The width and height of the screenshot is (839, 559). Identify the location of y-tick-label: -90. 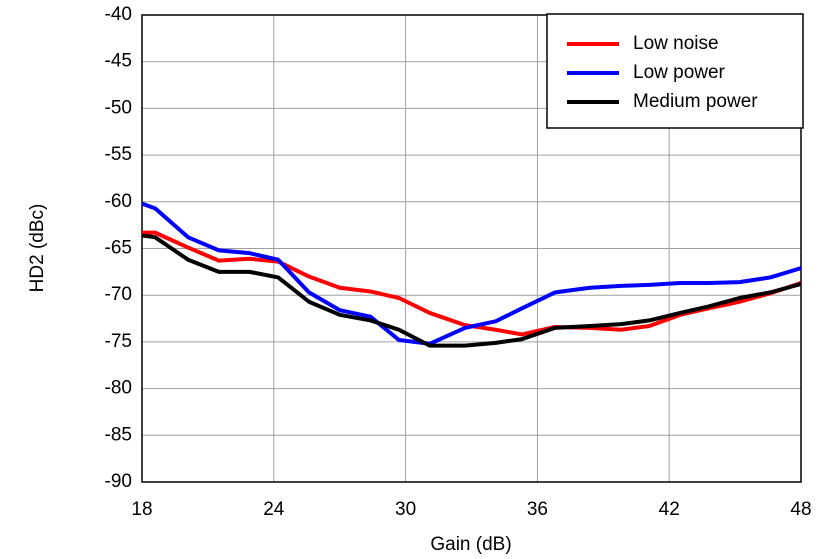
(118, 481).